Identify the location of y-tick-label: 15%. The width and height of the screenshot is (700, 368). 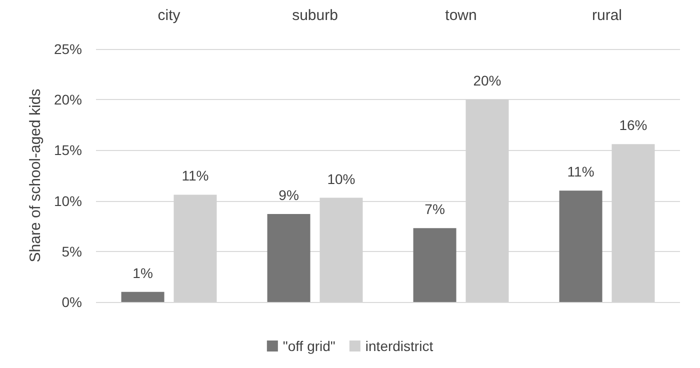
(68, 150).